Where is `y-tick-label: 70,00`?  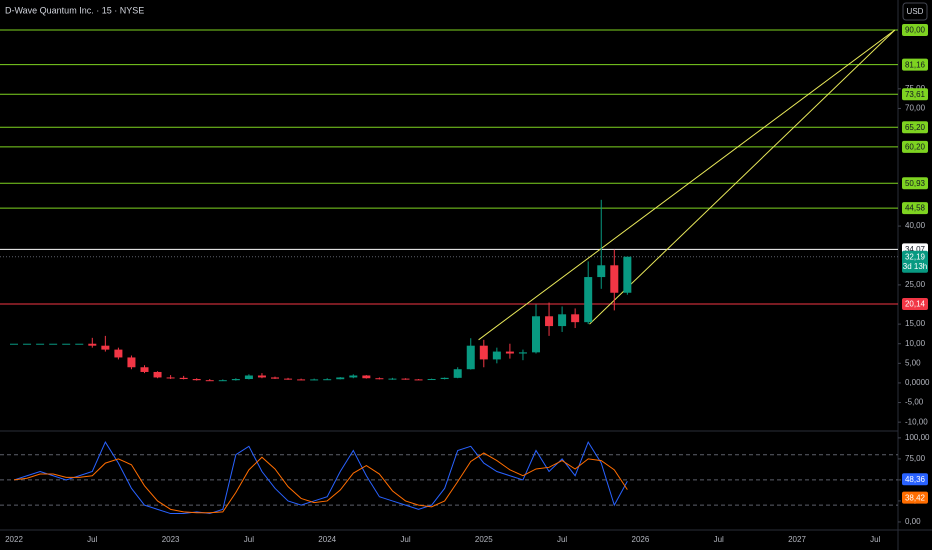 y-tick-label: 70,00 is located at coordinates (915, 108).